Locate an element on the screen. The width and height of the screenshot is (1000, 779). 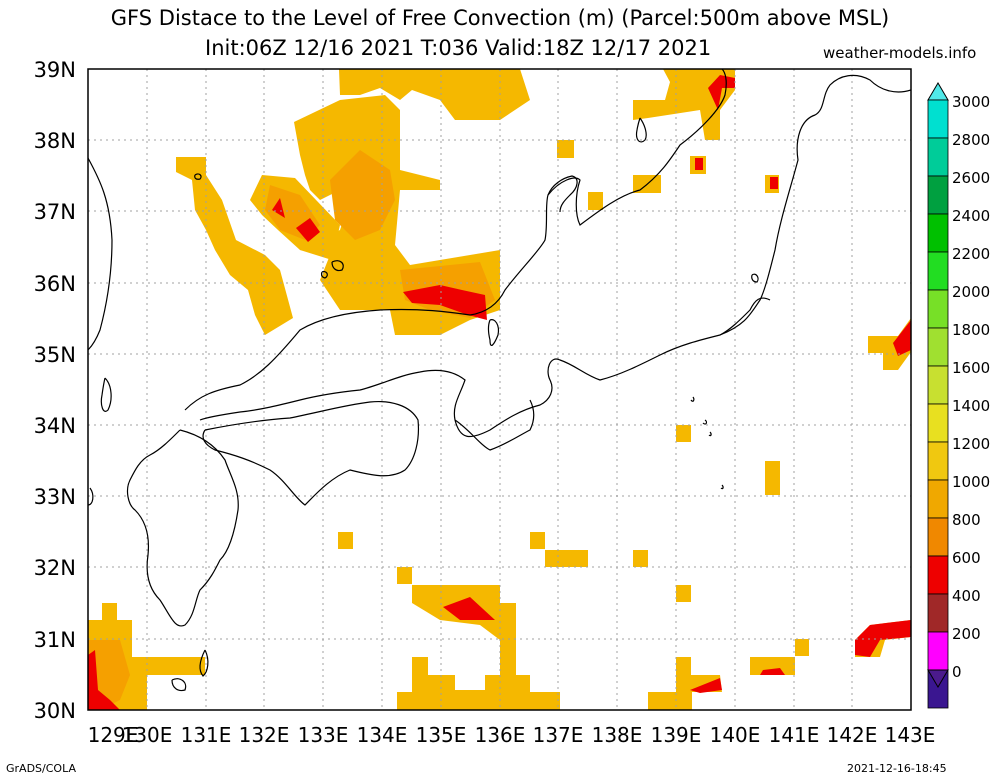
lat-label: 38N is located at coordinates (55, 141).